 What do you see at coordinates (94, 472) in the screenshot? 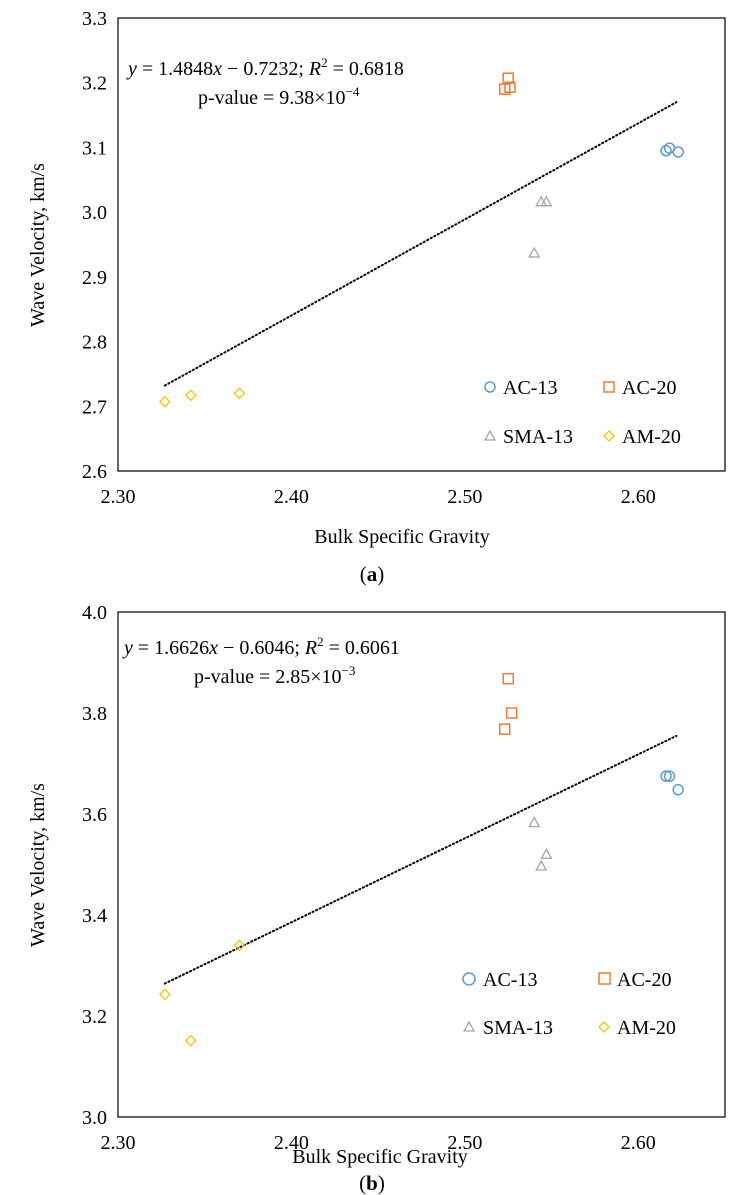
I see `y-tick-label: 2.6` at bounding box center [94, 472].